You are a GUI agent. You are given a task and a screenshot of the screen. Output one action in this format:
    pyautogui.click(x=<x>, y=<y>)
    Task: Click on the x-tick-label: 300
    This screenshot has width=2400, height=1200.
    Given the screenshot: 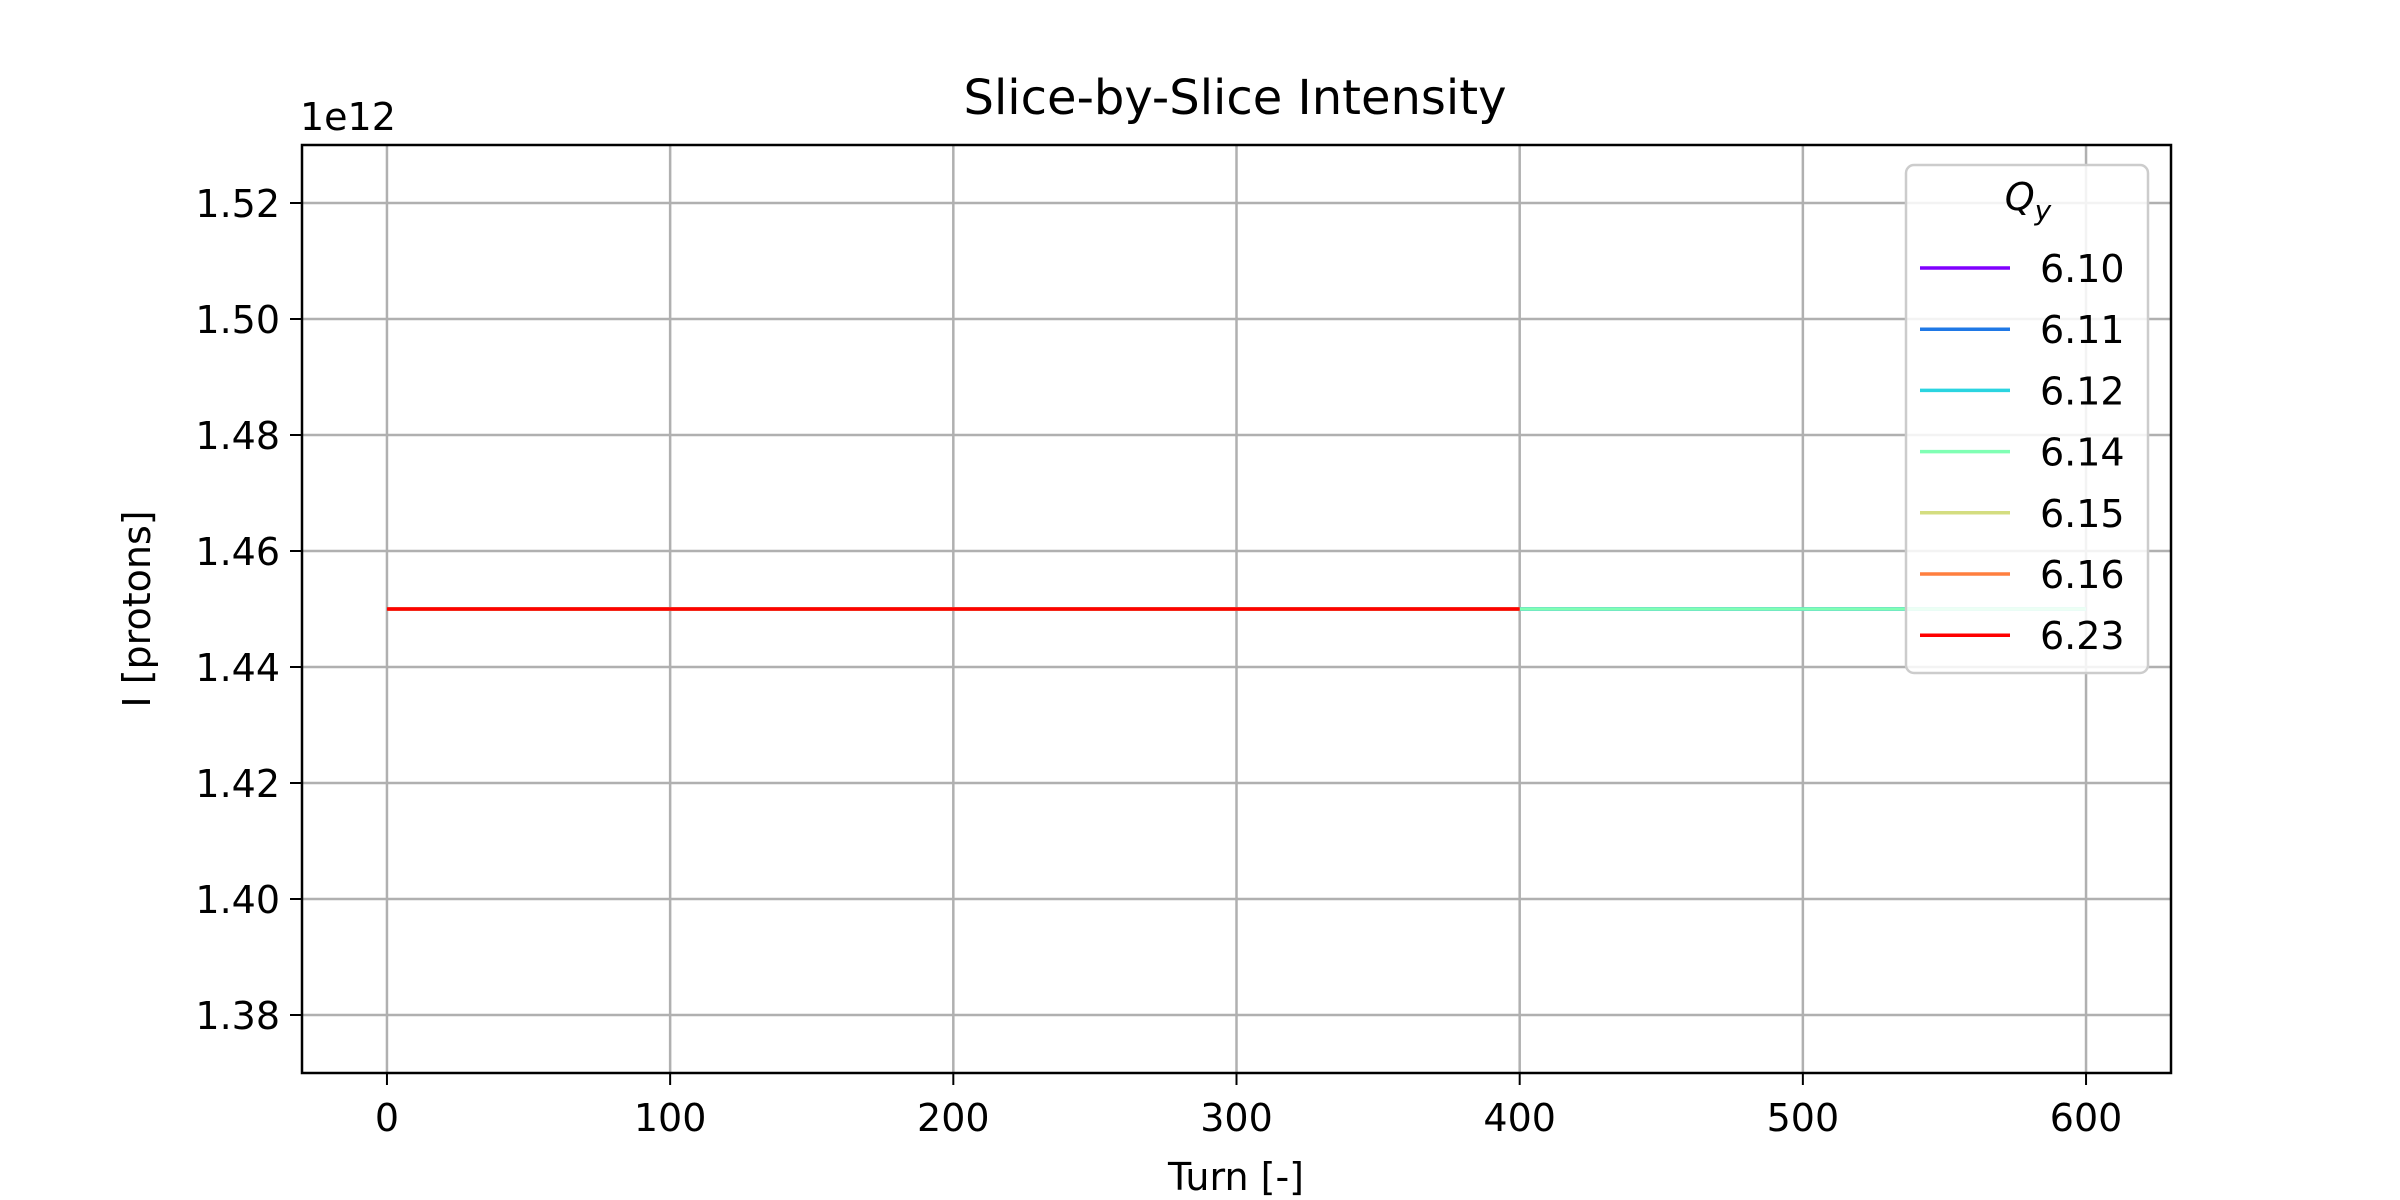 What is the action you would take?
    pyautogui.click(x=1236, y=1118)
    